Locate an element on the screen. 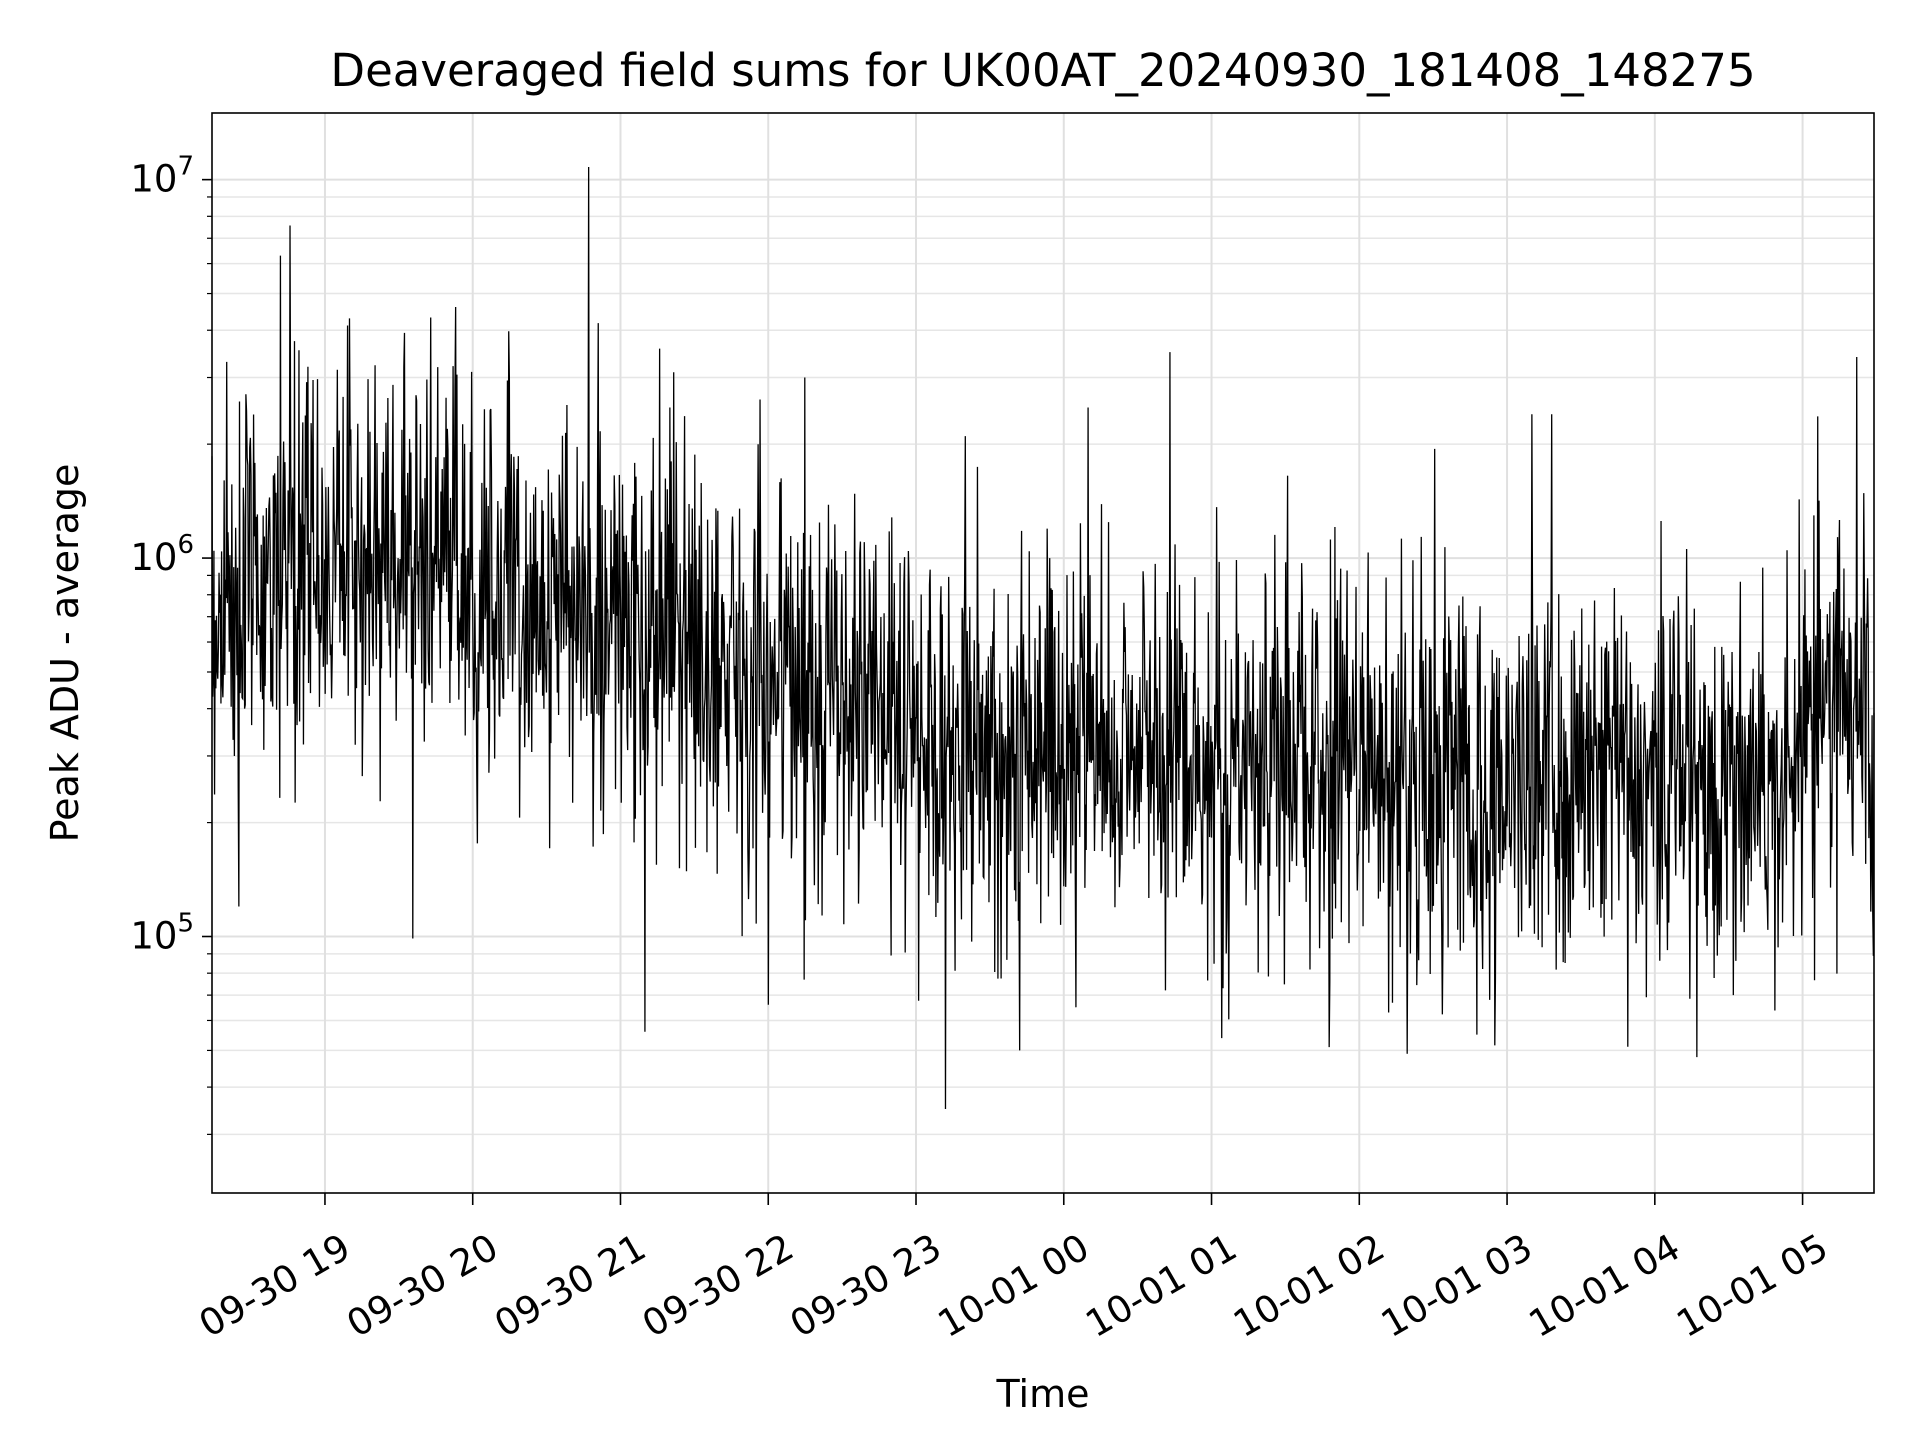 This screenshot has height=1440, width=1920. y-axis-label: Peak ADU - average is located at coordinates (65, 653).